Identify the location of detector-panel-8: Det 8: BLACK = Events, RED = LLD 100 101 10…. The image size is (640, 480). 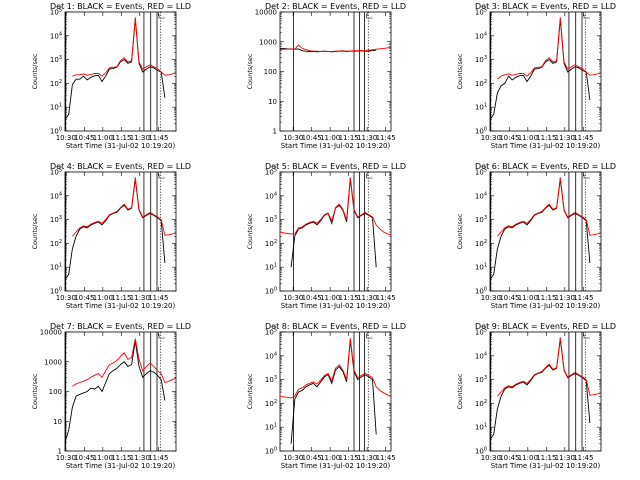
(326, 396).